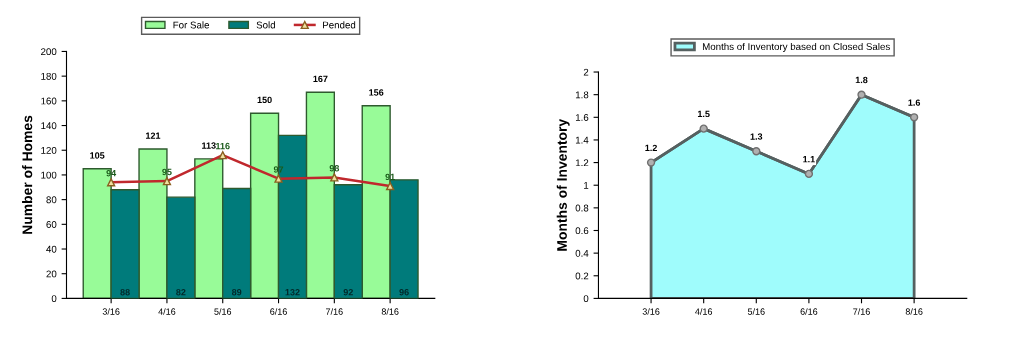  Describe the element at coordinates (582, 163) in the screenshot. I see `y-tick-label: 1.2` at that location.